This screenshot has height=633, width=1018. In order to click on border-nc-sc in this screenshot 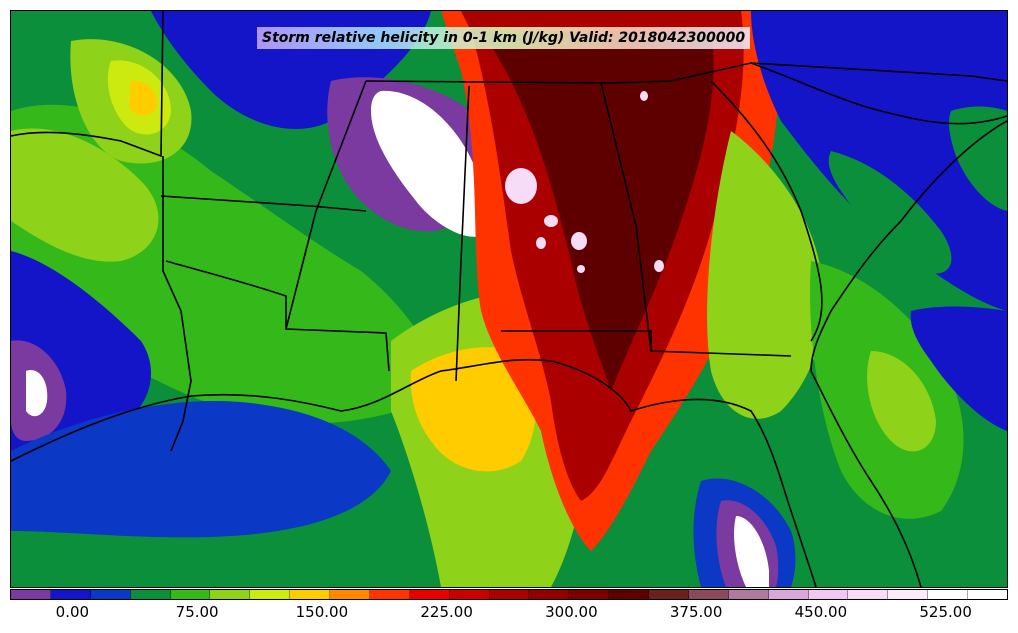, I will do `click(878, 93)`.